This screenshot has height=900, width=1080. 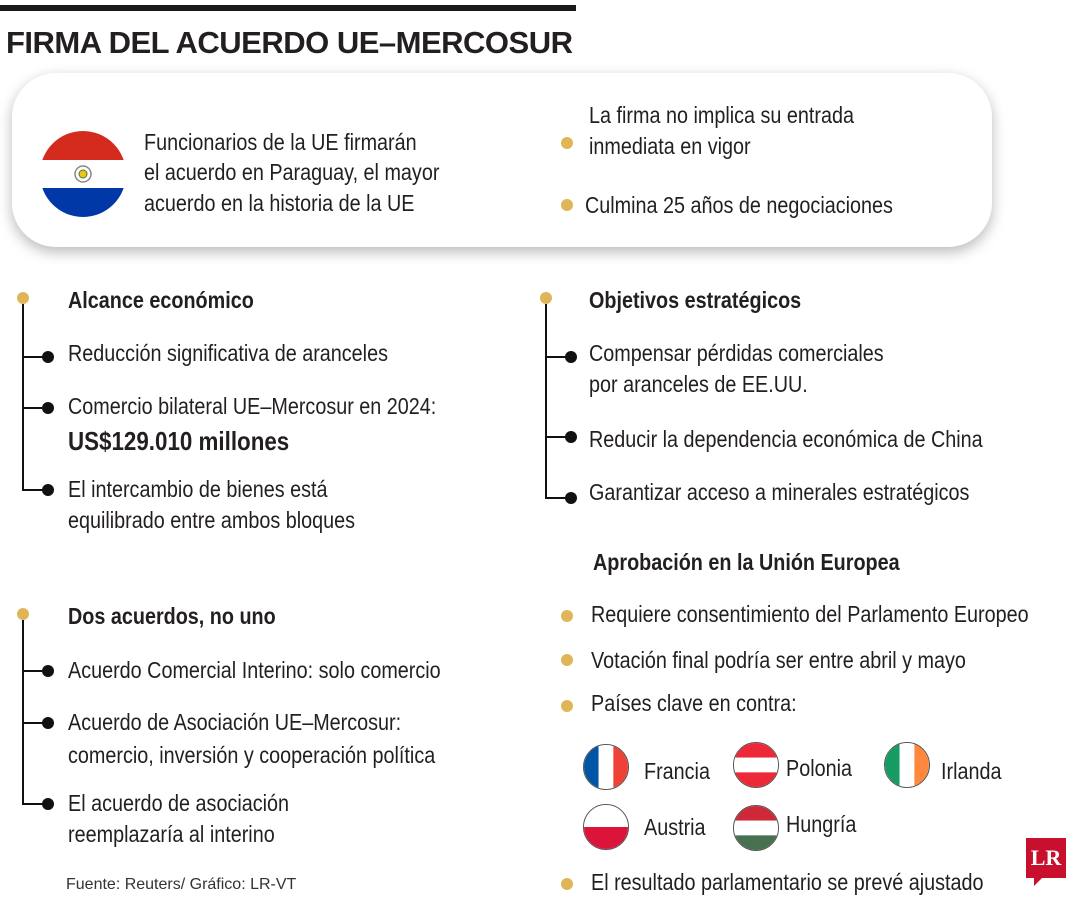 I want to click on aprobacion-item-3: Países clave en contra:, so click(x=694, y=703).